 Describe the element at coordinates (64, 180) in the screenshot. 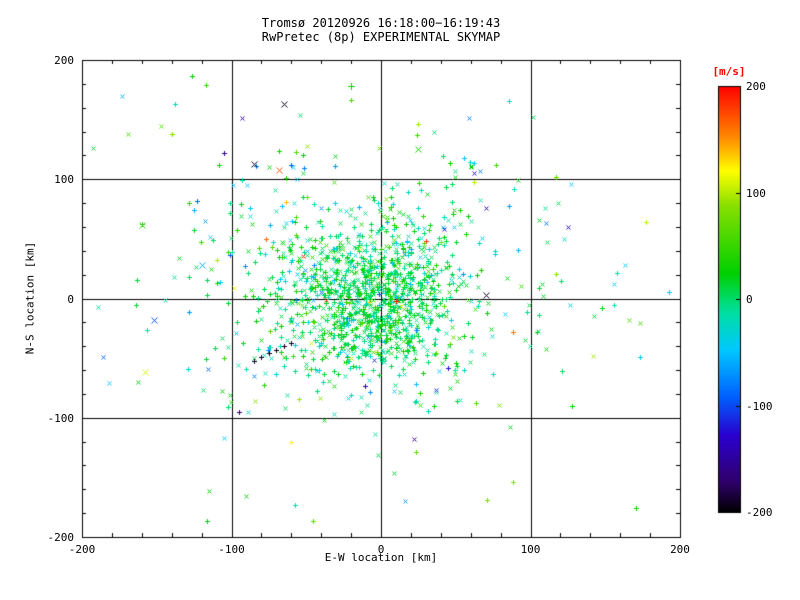

I see `y-tick-label: 100` at that location.